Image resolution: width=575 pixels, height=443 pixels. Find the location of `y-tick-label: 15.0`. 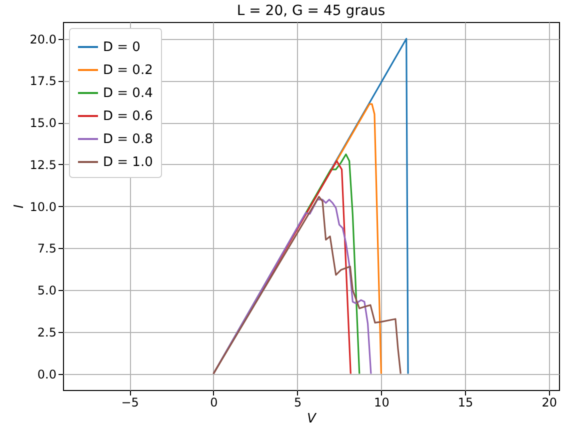

y-tick-label: 15.0 is located at coordinates (43, 123).